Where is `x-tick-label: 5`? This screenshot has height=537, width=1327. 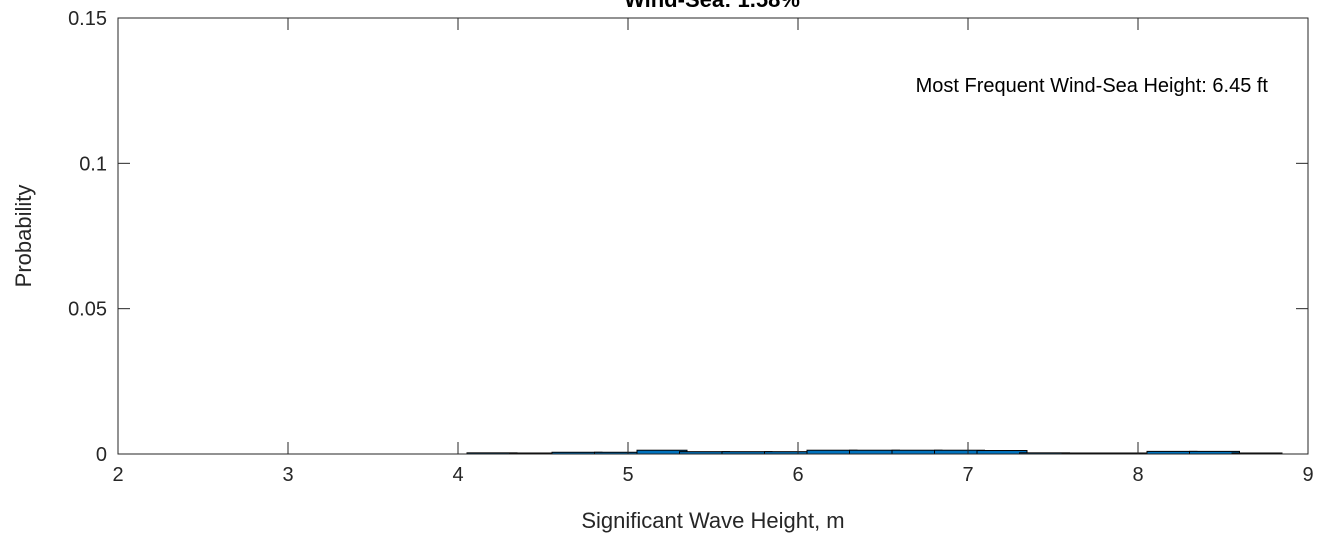
x-tick-label: 5 is located at coordinates (627, 475).